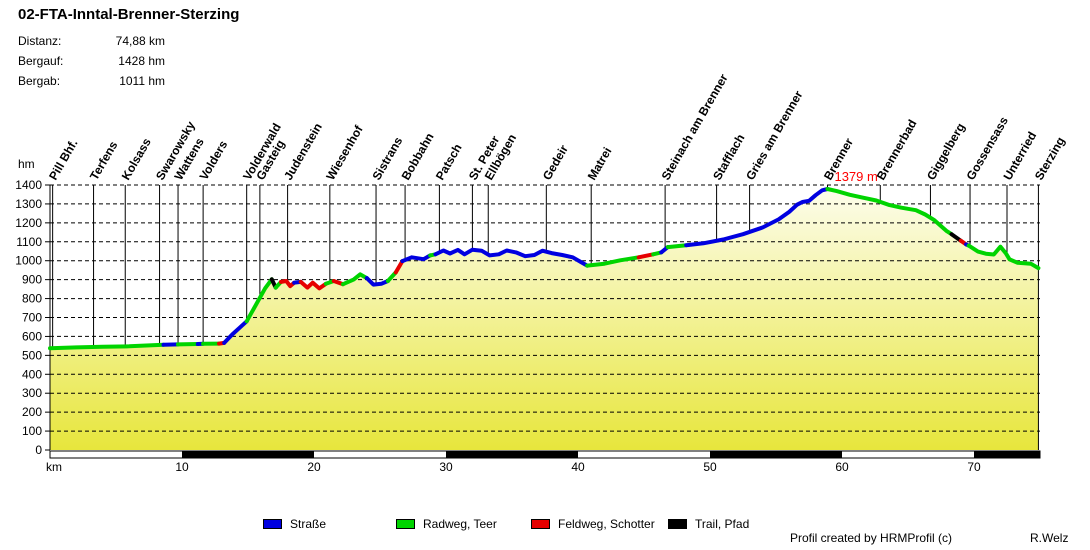  I want to click on svg-text: 400, so click(32, 374).